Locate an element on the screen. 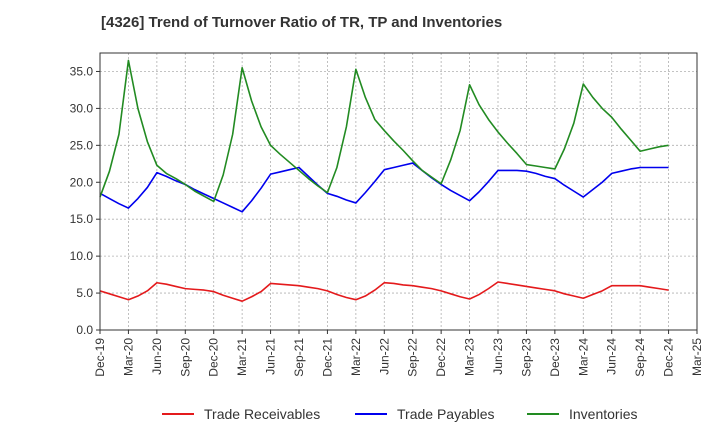  x-tick-label: Mar-25 is located at coordinates (697, 357).